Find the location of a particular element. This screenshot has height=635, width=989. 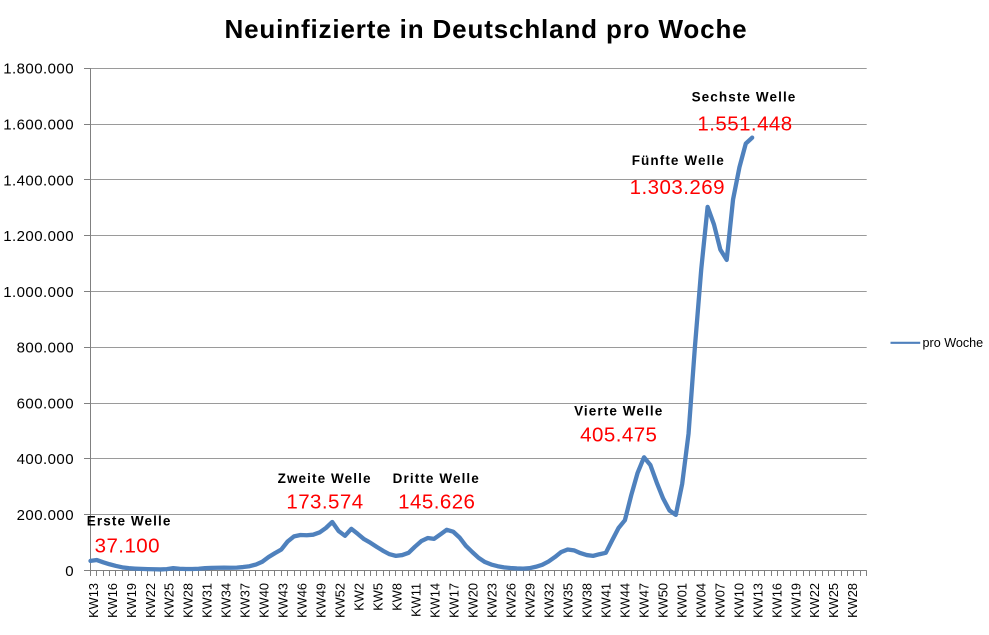

svg-text: Dritte Welle is located at coordinates (436, 478).